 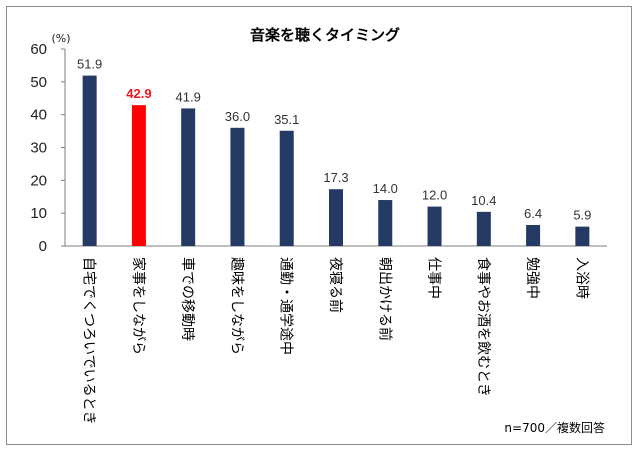 What do you see at coordinates (38, 115) in the screenshot?
I see `y-tick-label: 40` at bounding box center [38, 115].